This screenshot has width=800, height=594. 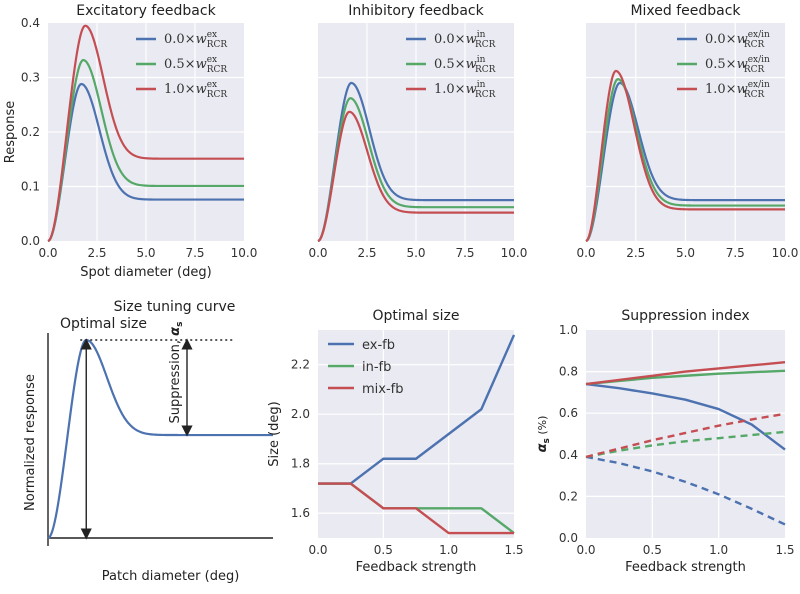 What do you see at coordinates (300, 414) in the screenshot?
I see `y-tick-label: 2.0` at bounding box center [300, 414].